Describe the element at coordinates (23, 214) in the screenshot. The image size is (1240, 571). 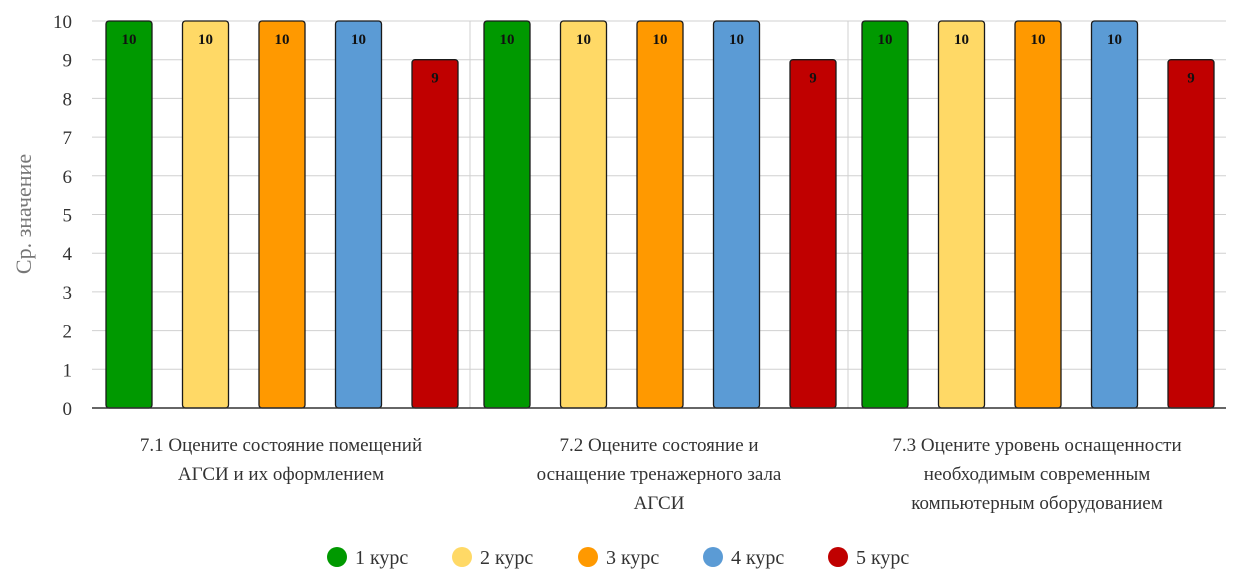
I see `y-axis-label: Ср. значение` at that location.